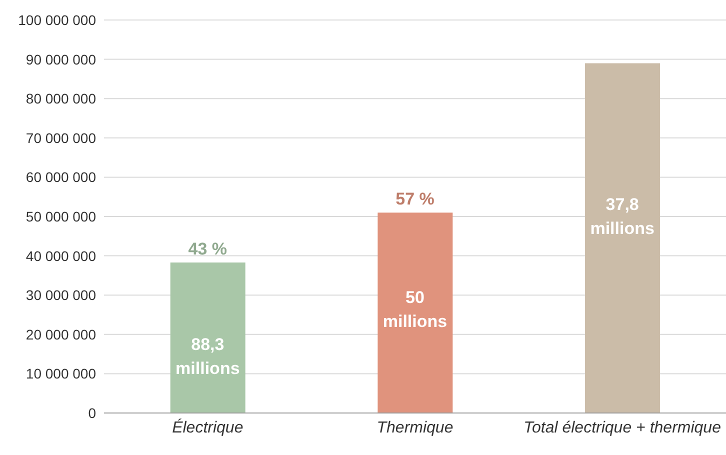 This screenshot has height=455, width=726. Describe the element at coordinates (92, 412) in the screenshot. I see `y-tick-label: 0` at that location.